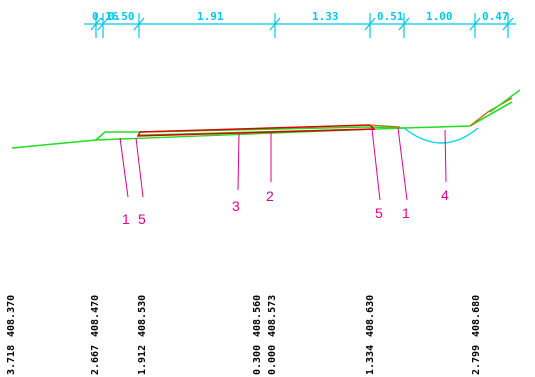 The width and height of the screenshot is (535, 377). What do you see at coordinates (95, 316) in the screenshot?
I see `elevation-value: 408.470` at bounding box center [95, 316].